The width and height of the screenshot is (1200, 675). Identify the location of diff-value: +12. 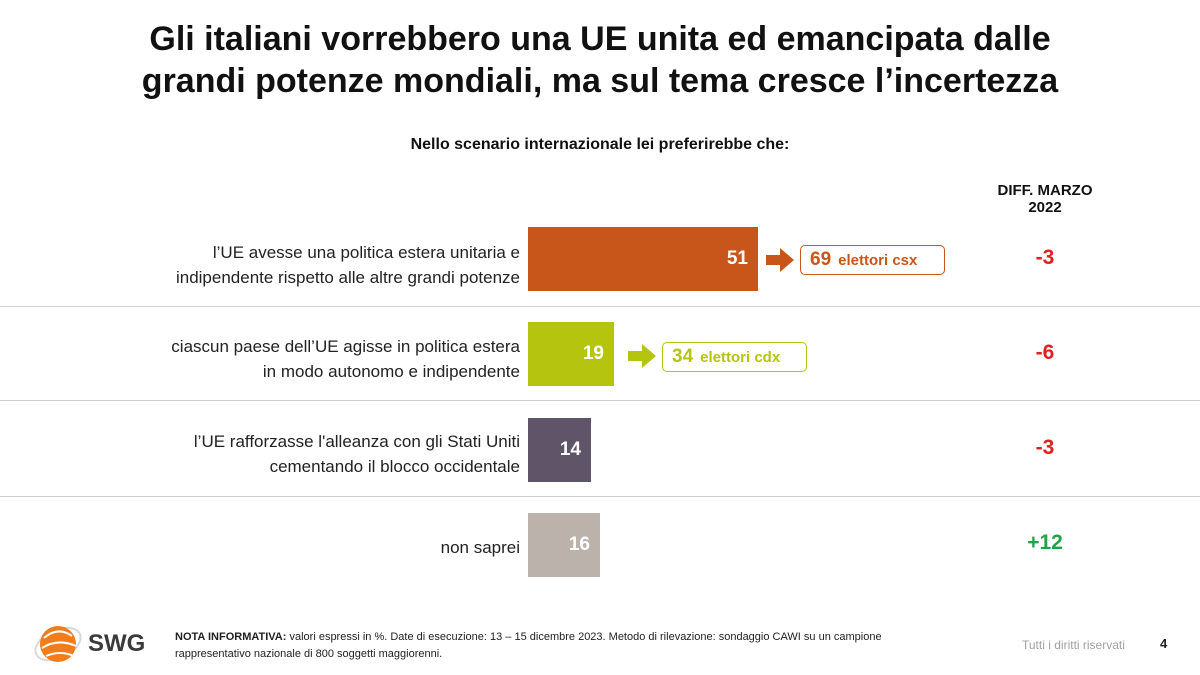
(1045, 542).